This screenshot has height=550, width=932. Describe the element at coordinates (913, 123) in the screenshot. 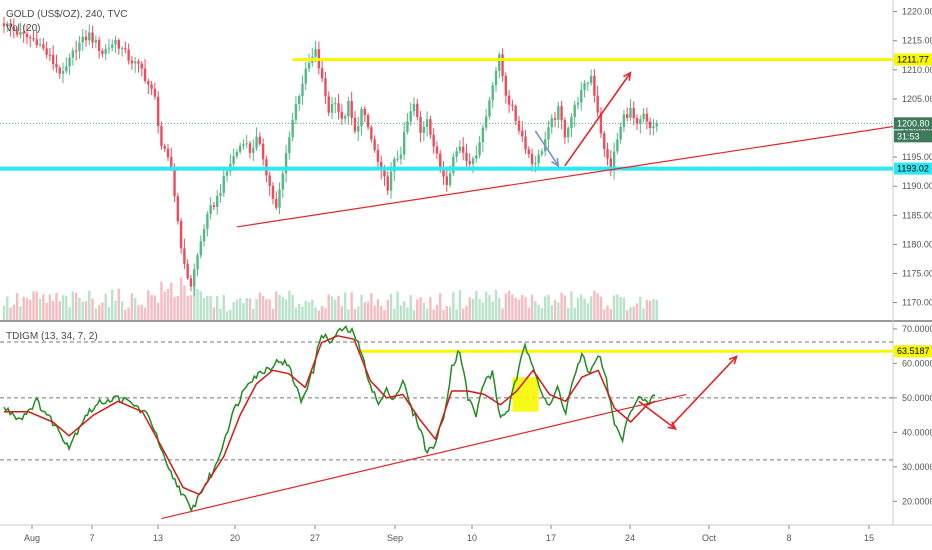

I see `current-price-tag: 1200.80` at that location.